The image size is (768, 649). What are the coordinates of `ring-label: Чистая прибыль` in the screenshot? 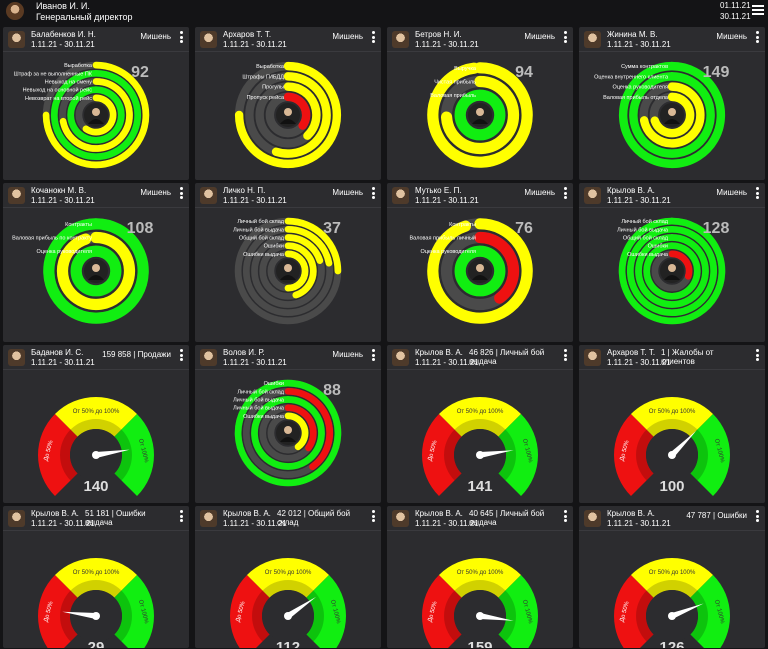 It's located at (455, 83).